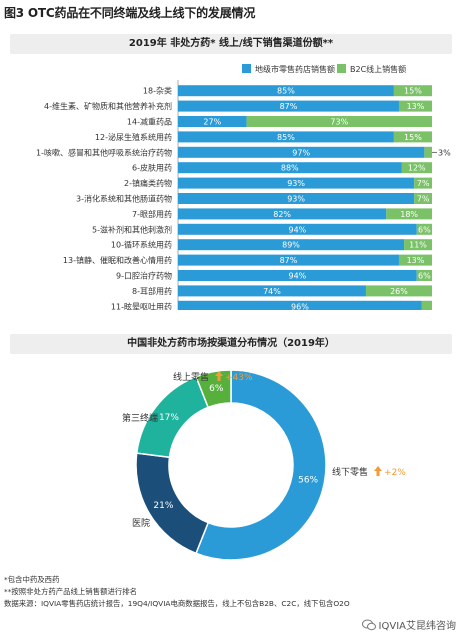 This screenshot has height=635, width=462. I want to click on footnote: *包含中药及西药, so click(32, 579).